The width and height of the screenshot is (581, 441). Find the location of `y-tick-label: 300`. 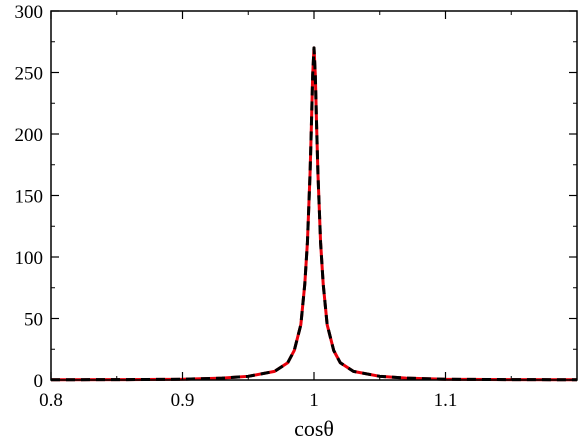

y-tick-label: 300 is located at coordinates (29, 12).